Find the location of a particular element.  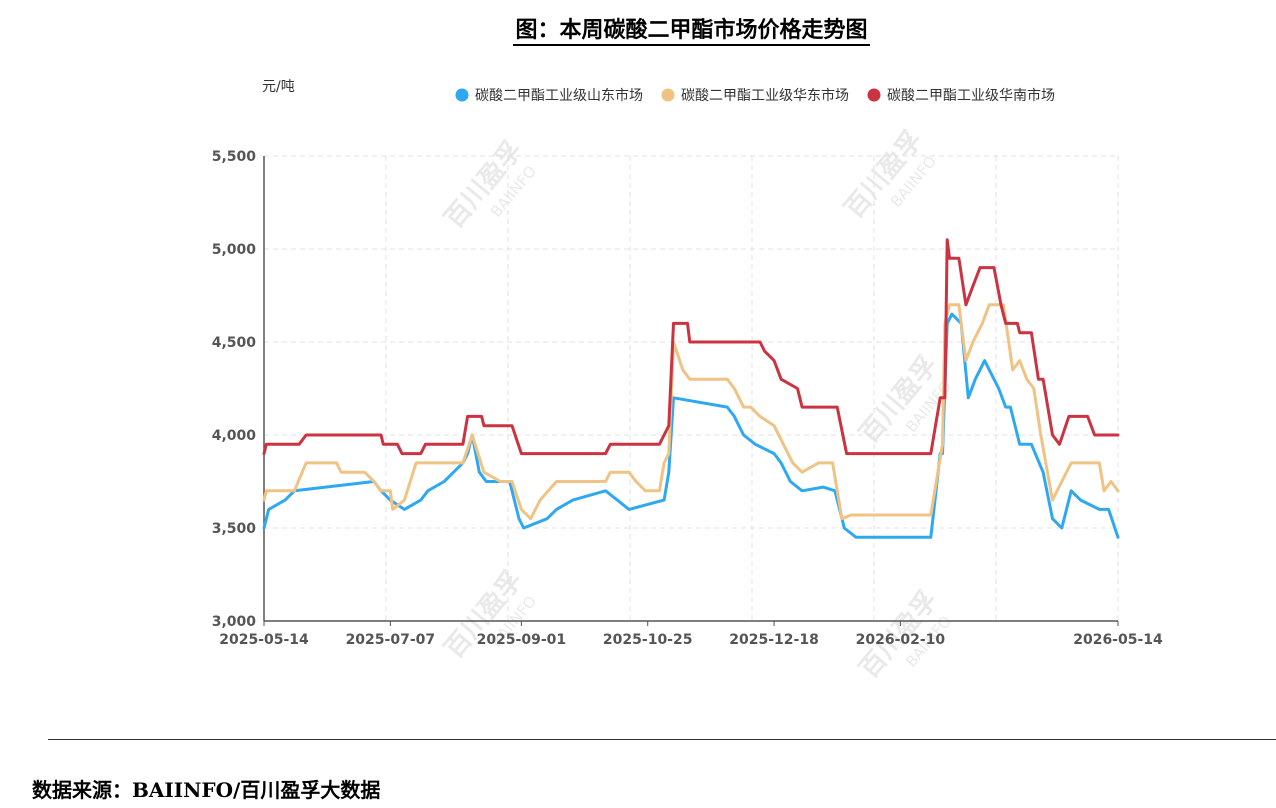

legend: 碳酸二甲酯工业级山东市场 碳酸二甲酯工业级华东市场 碳酸二甲酯工业级华南市场 is located at coordinates (755, 95).